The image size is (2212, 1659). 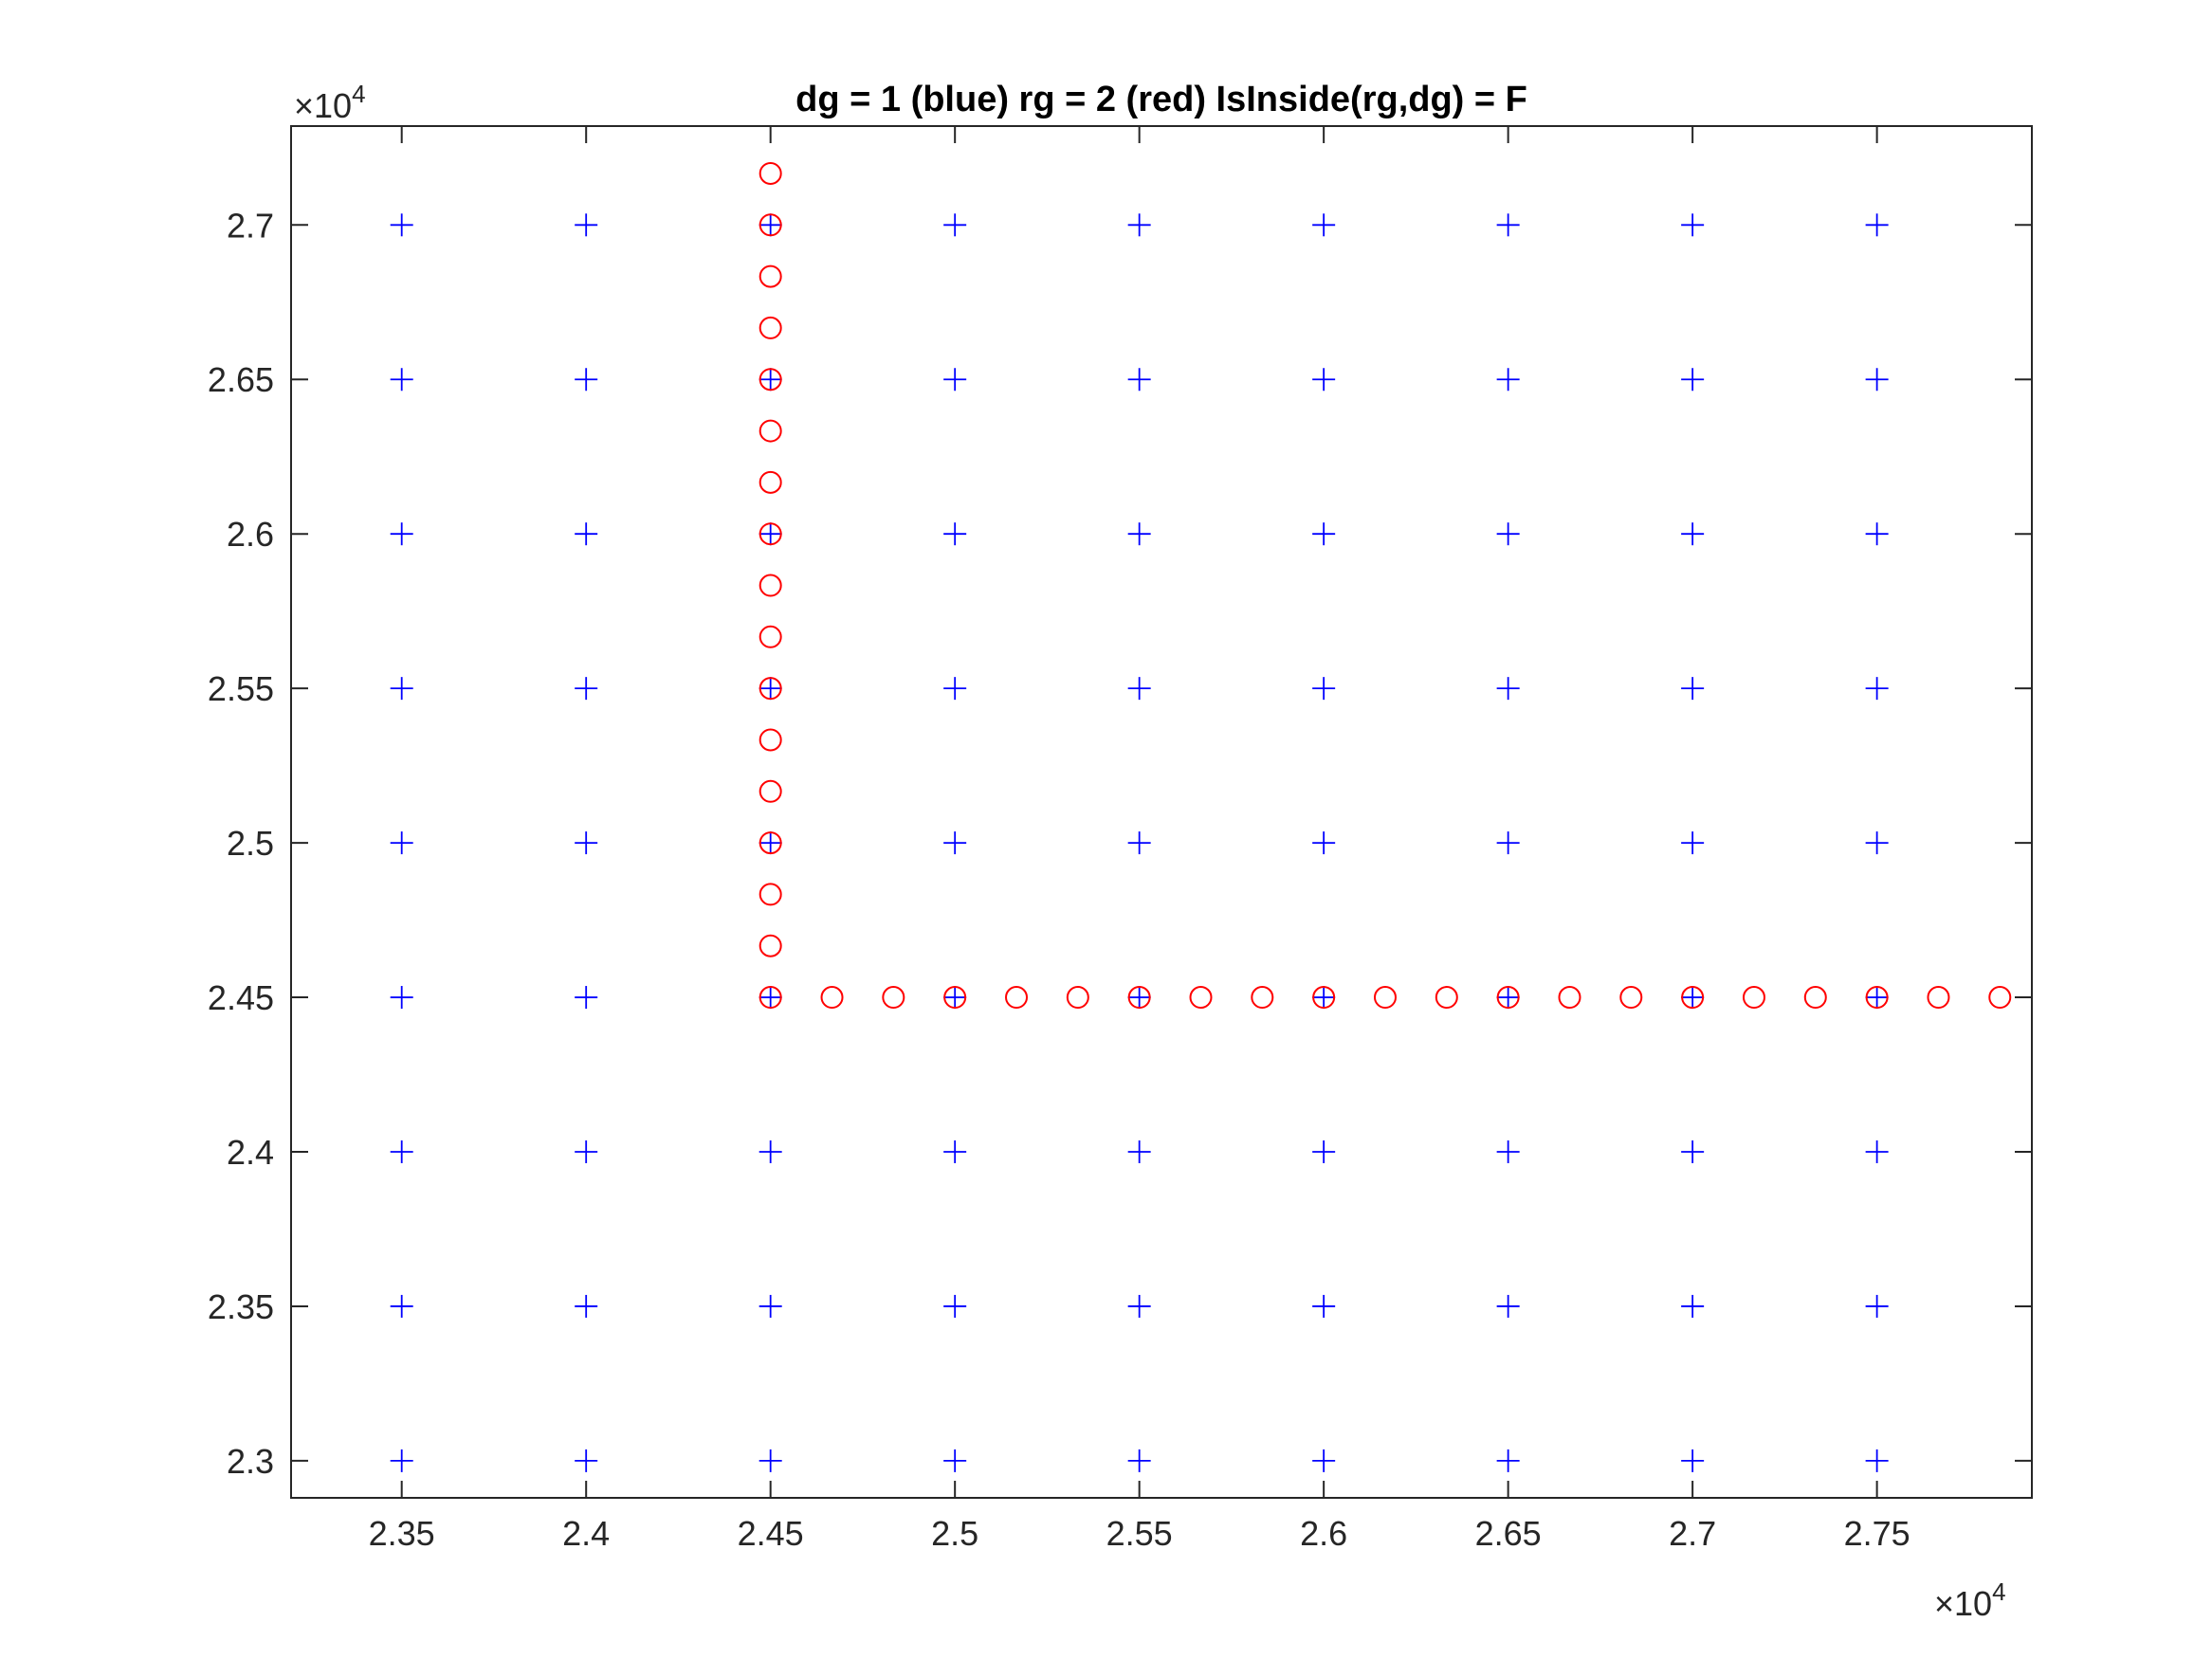 What do you see at coordinates (241, 379) in the screenshot?
I see `y-tick-label: 2.65` at bounding box center [241, 379].